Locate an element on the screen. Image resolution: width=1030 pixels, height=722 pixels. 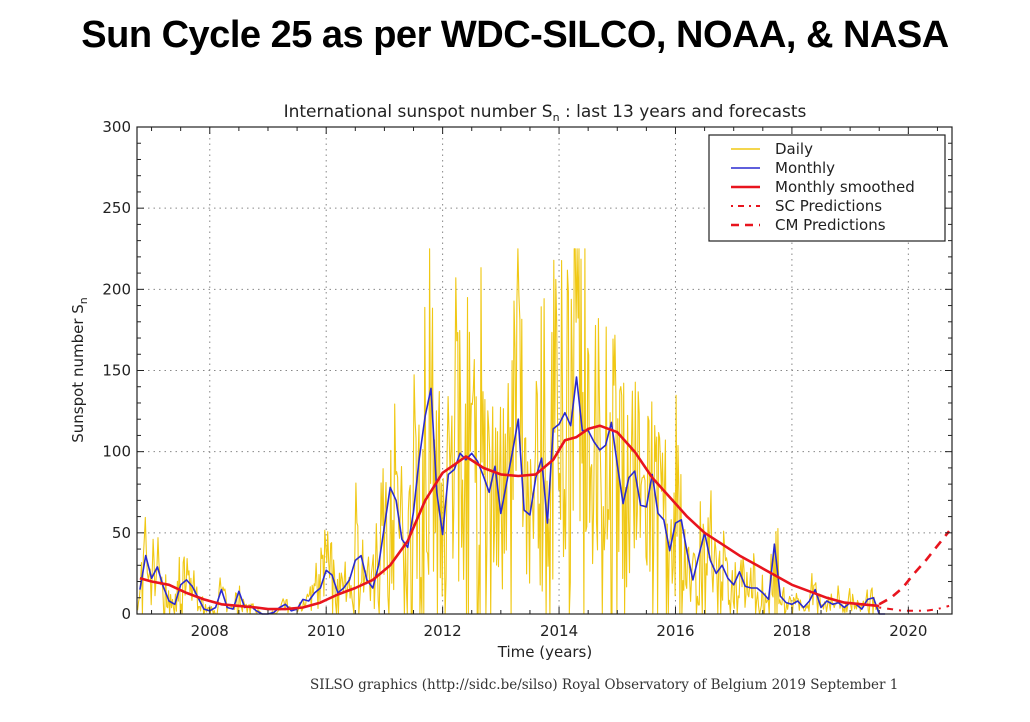
x-tick-label: 2018 is located at coordinates (792, 631).